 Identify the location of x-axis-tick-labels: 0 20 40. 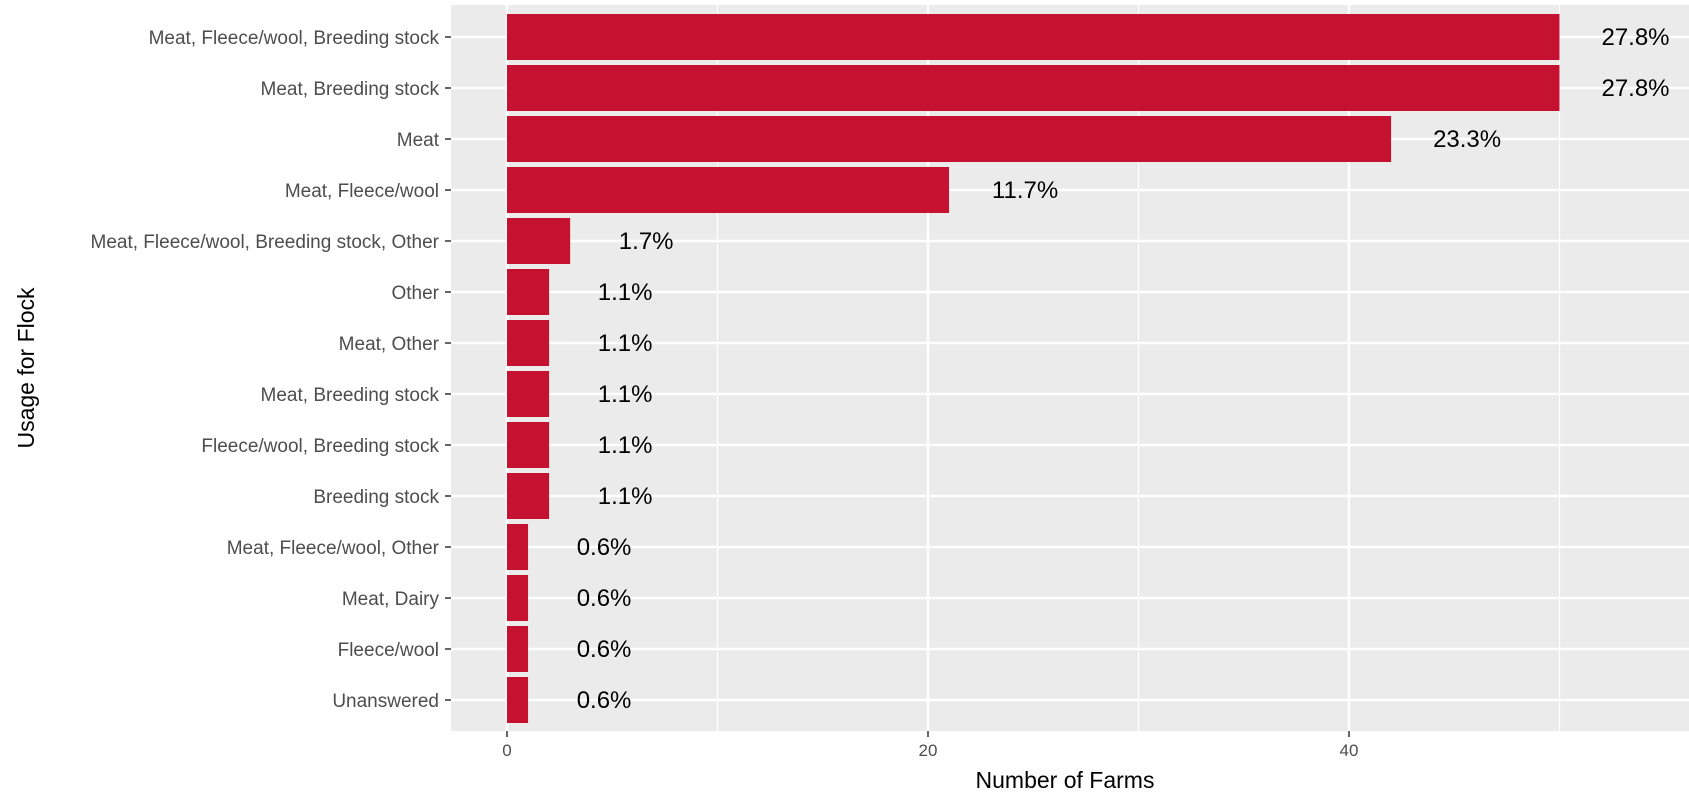
(930, 745).